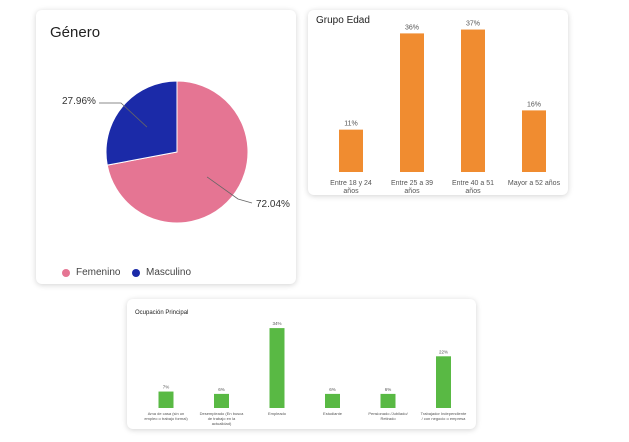 The image size is (629, 442). I want to click on ocupacion-category-label-3-line-1: Empleado, so click(277, 413).